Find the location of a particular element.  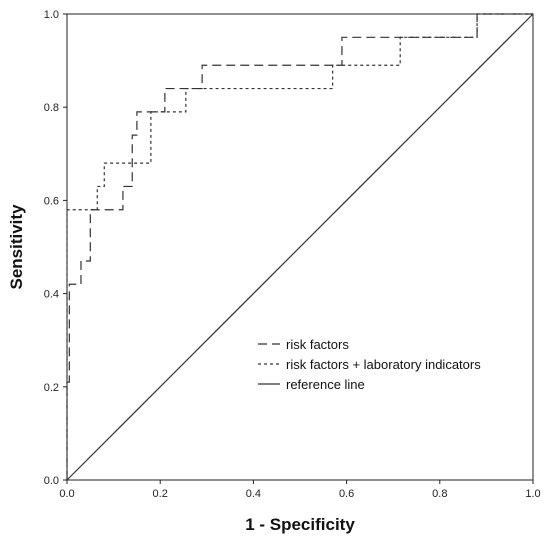

x-tick-label: 0.6 is located at coordinates (346, 494).